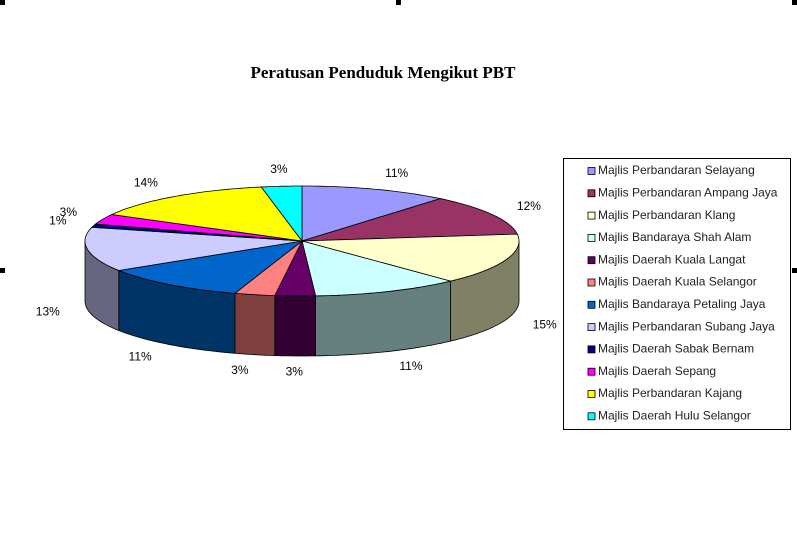 The image size is (797, 536). Describe the element at coordinates (676, 349) in the screenshot. I see `legend-label: Majlis Daerah Sabak Bernam` at that location.